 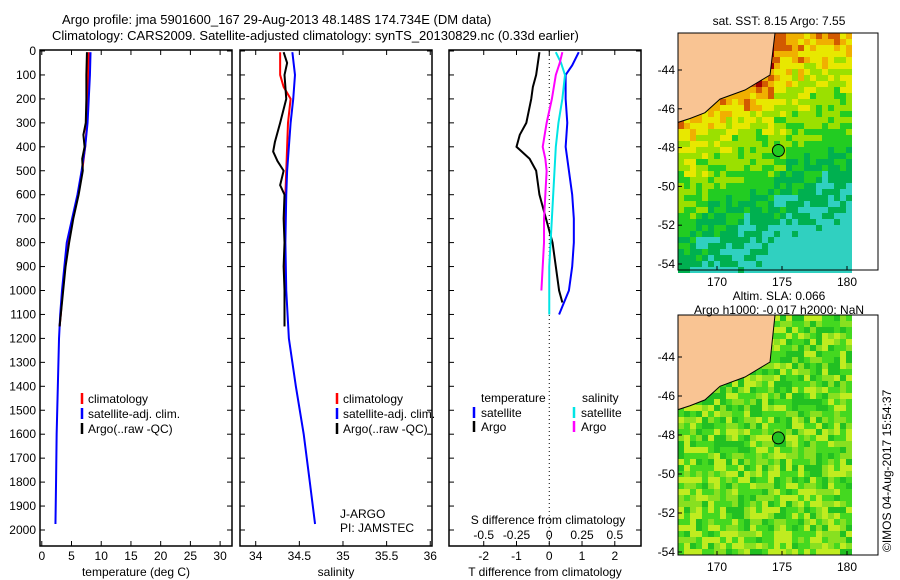 I want to click on x-tick-label: 36, so click(x=431, y=556).